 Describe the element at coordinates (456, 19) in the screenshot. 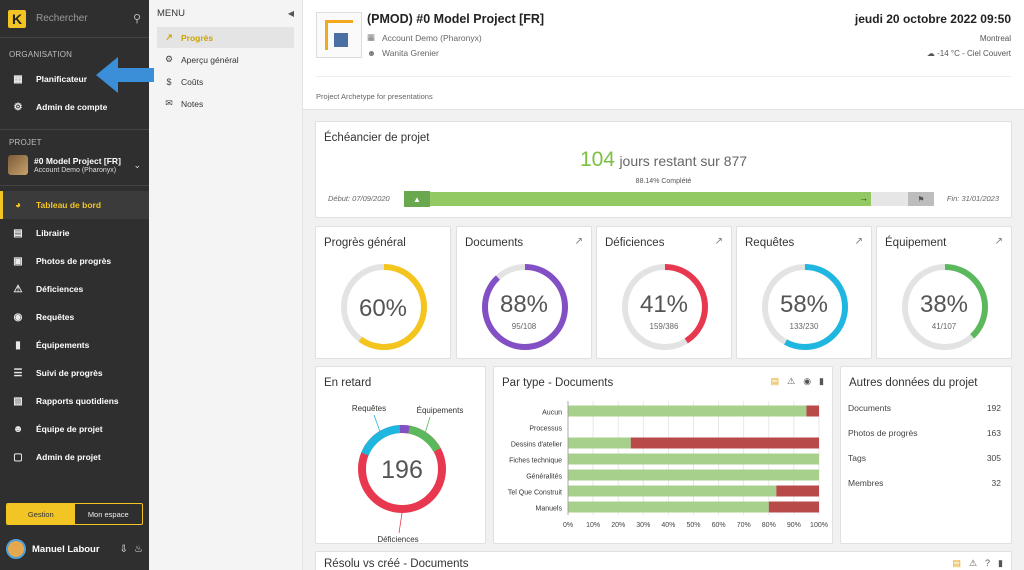

I see `page-title: (PMOD) #0 Model Project [FR]` at that location.